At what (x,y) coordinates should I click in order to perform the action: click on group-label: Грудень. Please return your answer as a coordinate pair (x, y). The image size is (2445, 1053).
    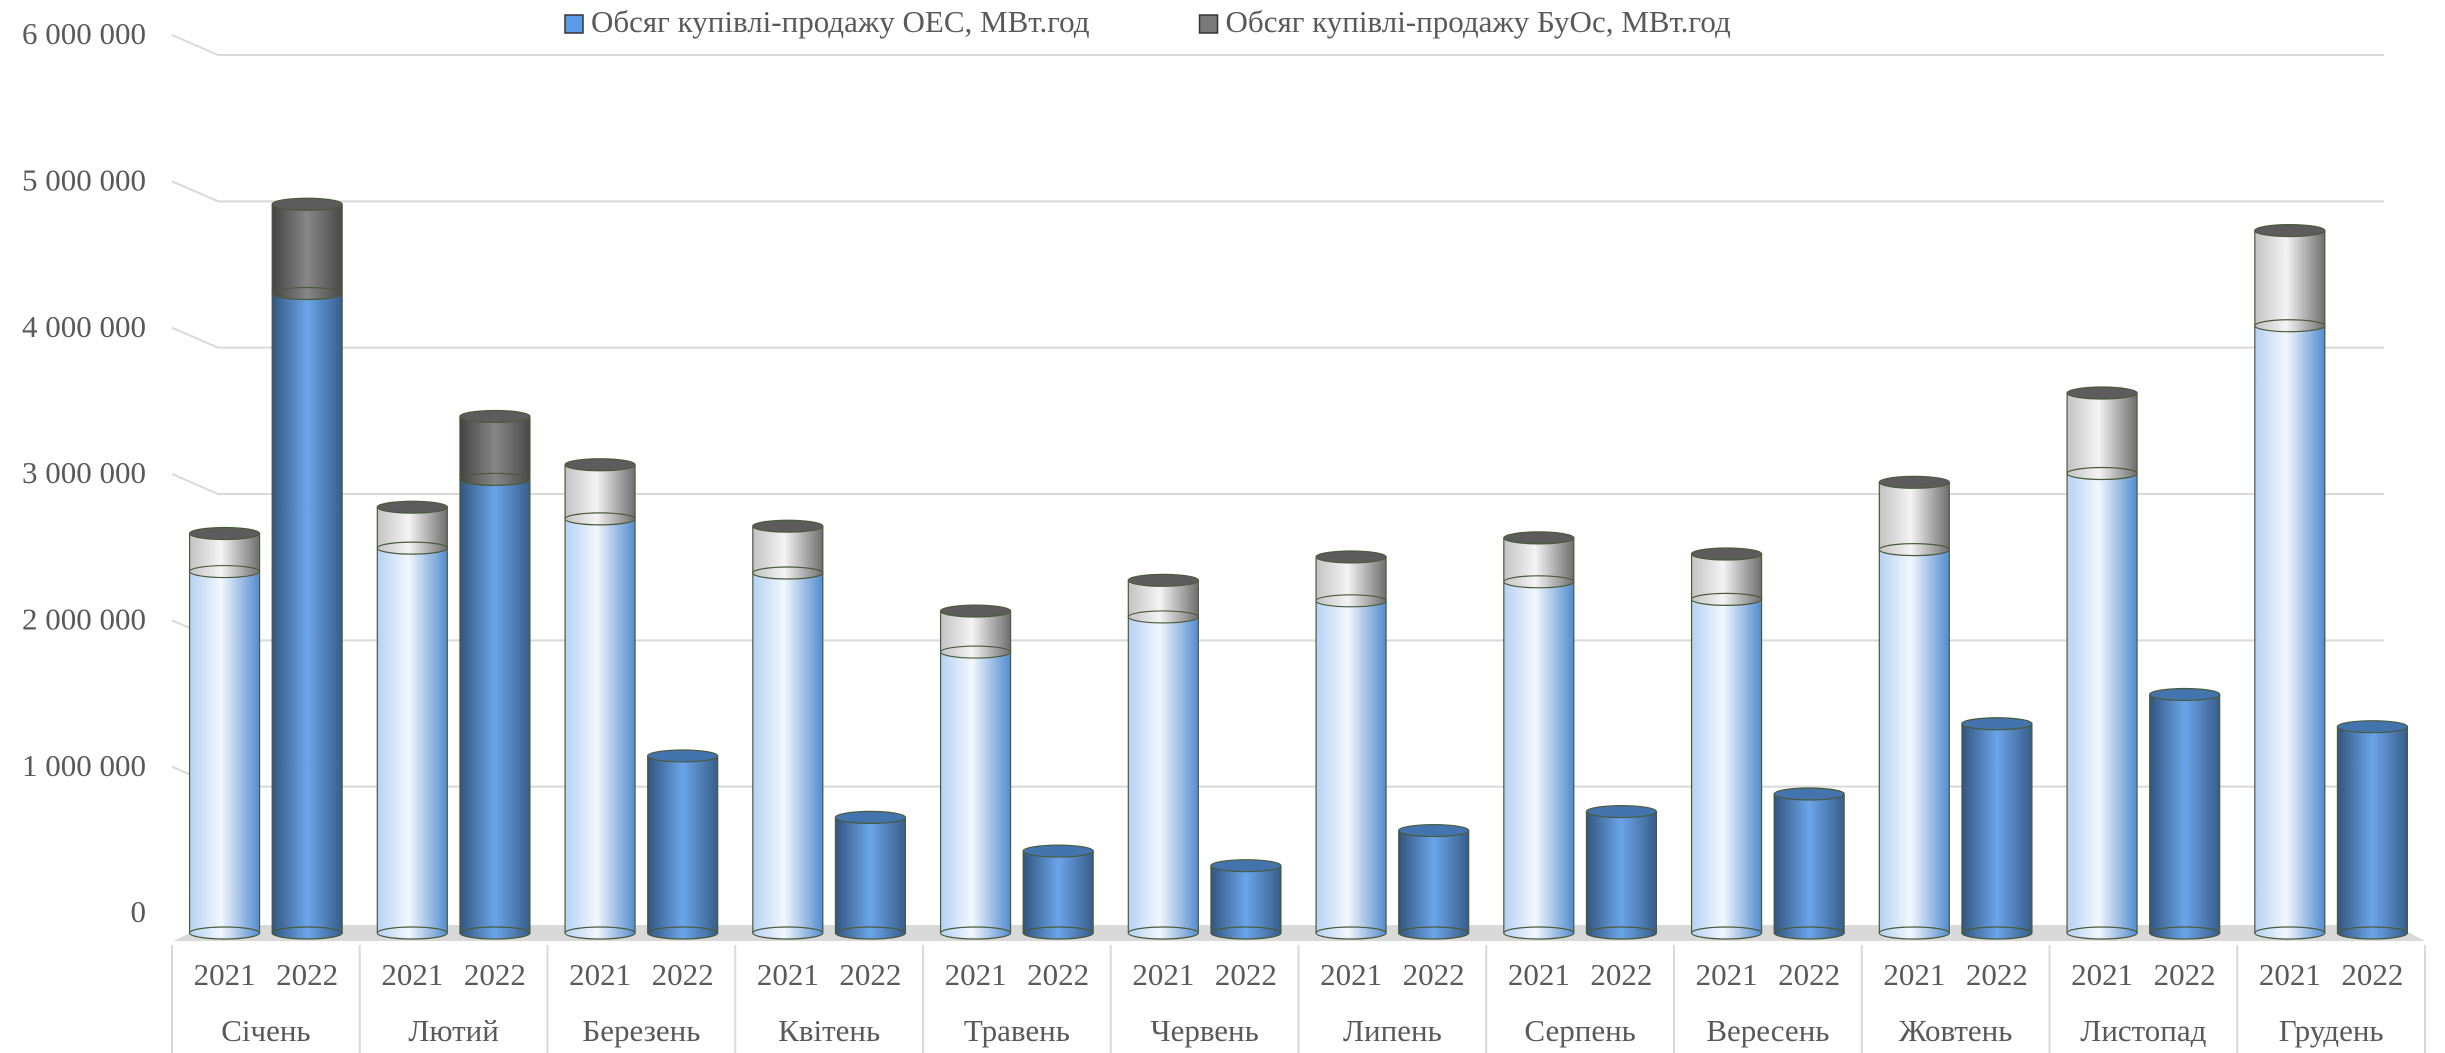
    Looking at the image, I should click on (2331, 1030).